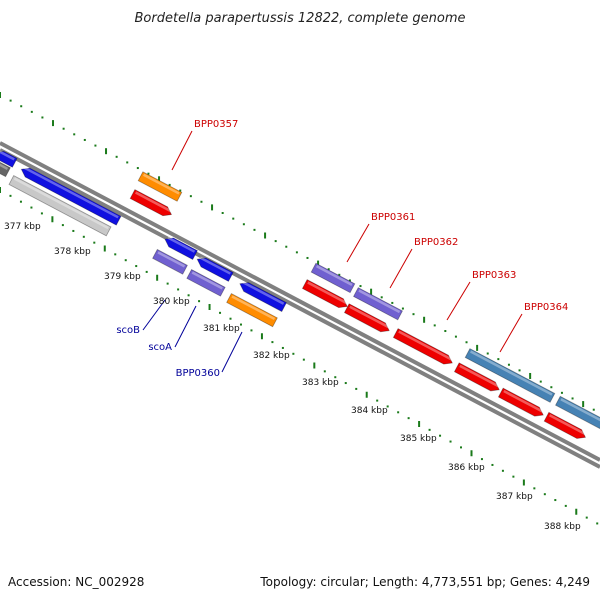 The height and width of the screenshot is (600, 600). Describe the element at coordinates (562, 527) in the screenshot. I see `scale-tick-label: 388 kbp` at that location.